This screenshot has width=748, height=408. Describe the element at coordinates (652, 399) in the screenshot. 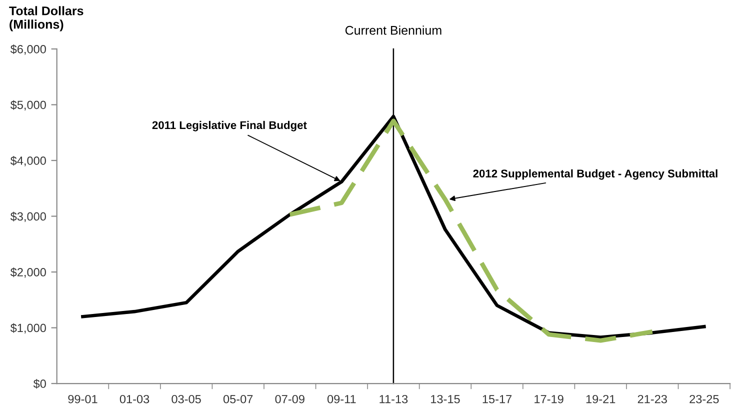

I see `x-tick-label: 21-23` at that location.